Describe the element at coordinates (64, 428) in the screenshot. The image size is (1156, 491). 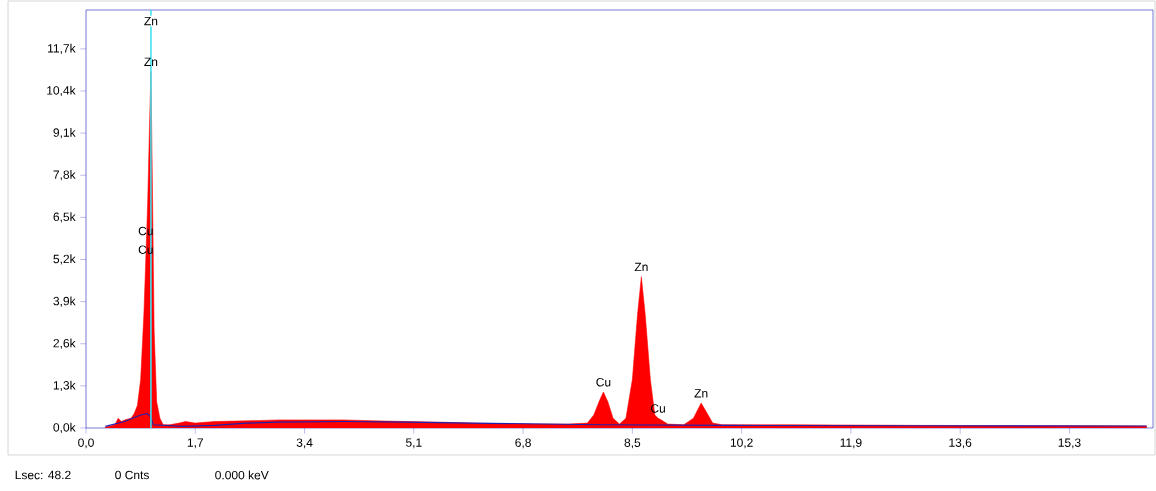
I see `y-tick-label: 0,0k` at that location.